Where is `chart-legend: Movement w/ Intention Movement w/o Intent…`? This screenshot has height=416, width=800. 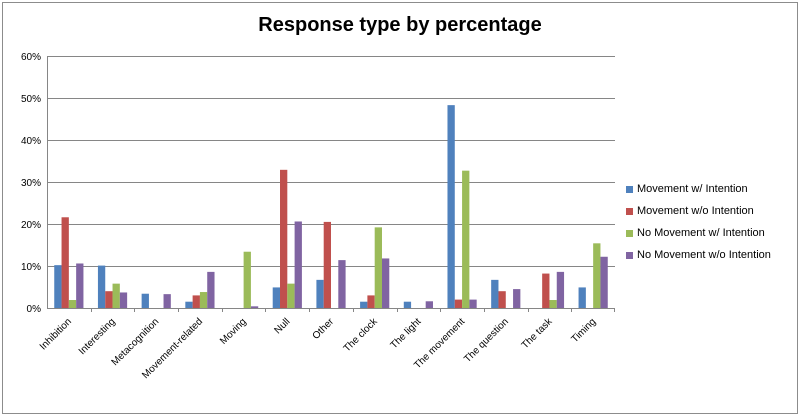 chart-legend: Movement w/ Intention Movement w/o Intent… is located at coordinates (711, 226).